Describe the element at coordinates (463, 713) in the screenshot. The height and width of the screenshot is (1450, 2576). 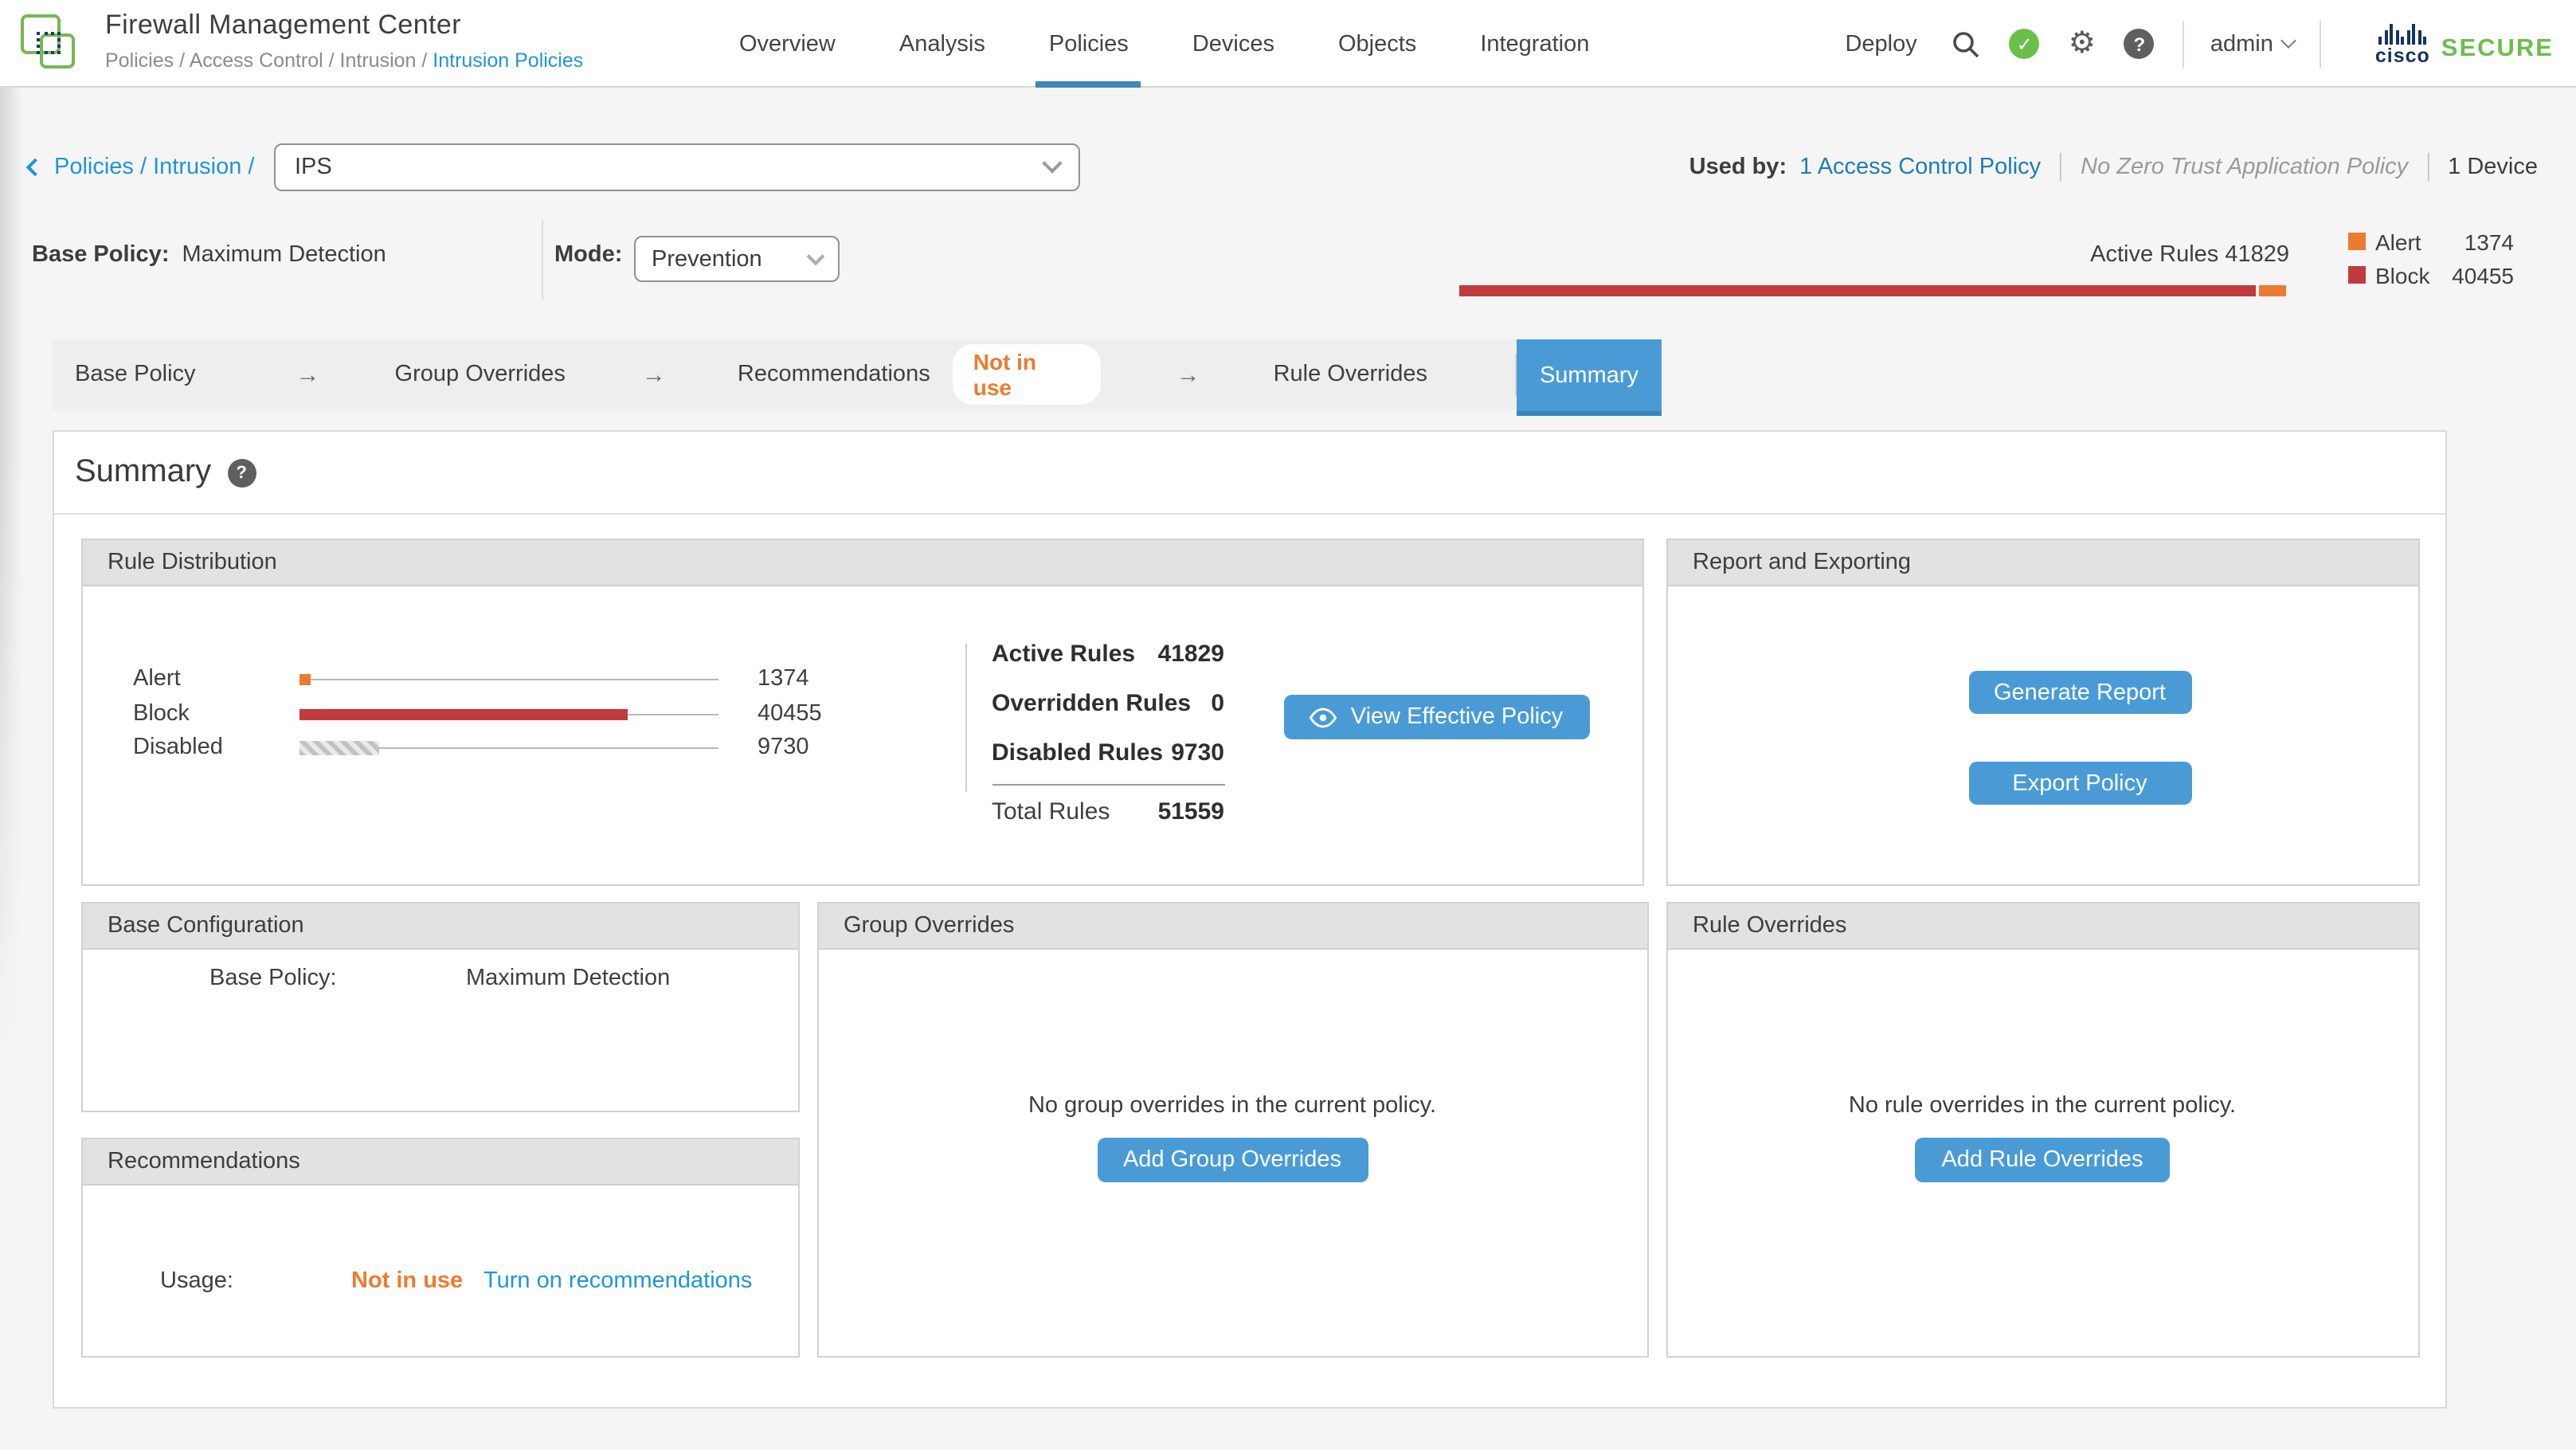
I see `block-bar` at that location.